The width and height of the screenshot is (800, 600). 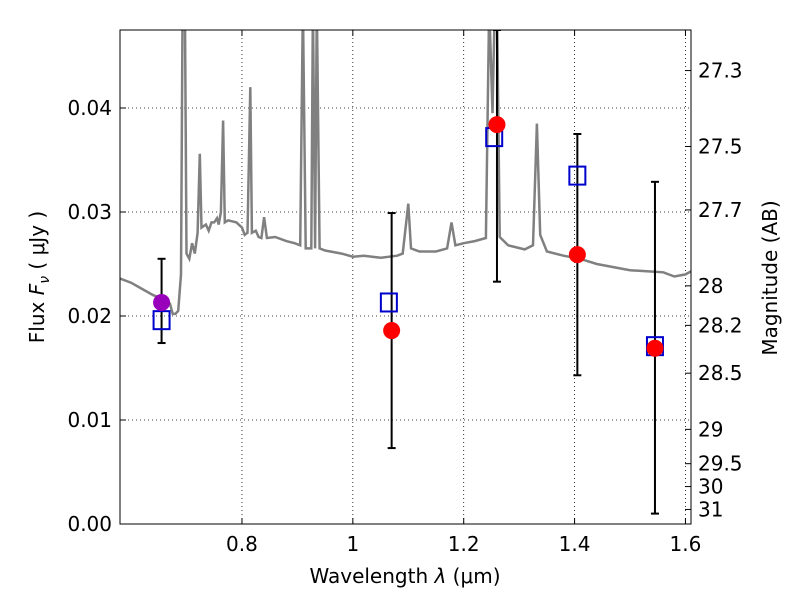 I want to click on y-tick-labels: 0.00 0.01 0.02 0.03 0.04, so click(x=89, y=316).